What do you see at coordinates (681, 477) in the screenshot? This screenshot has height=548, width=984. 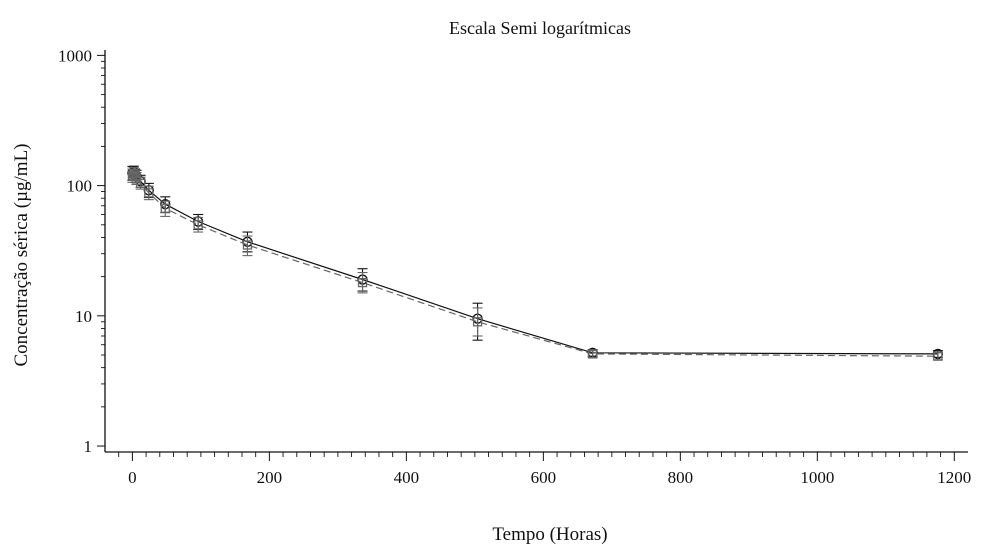 I see `x-tick-label: 800` at bounding box center [681, 477].